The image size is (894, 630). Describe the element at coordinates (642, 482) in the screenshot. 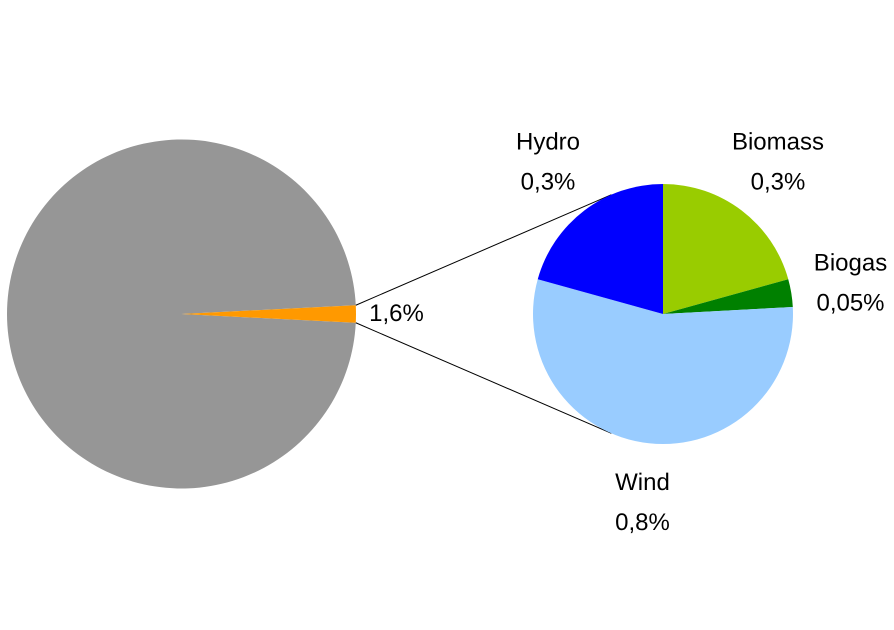

I see `slice-label: Wind` at that location.